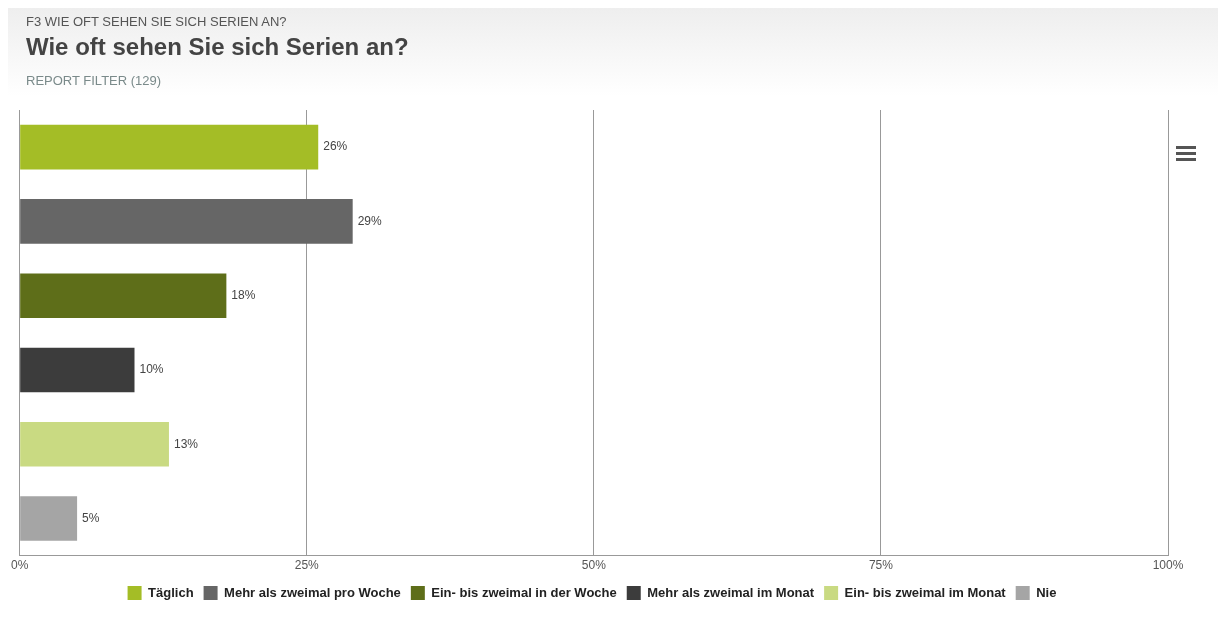 The image size is (1226, 623). What do you see at coordinates (594, 565) in the screenshot?
I see `x-tick-label: 50%` at bounding box center [594, 565].